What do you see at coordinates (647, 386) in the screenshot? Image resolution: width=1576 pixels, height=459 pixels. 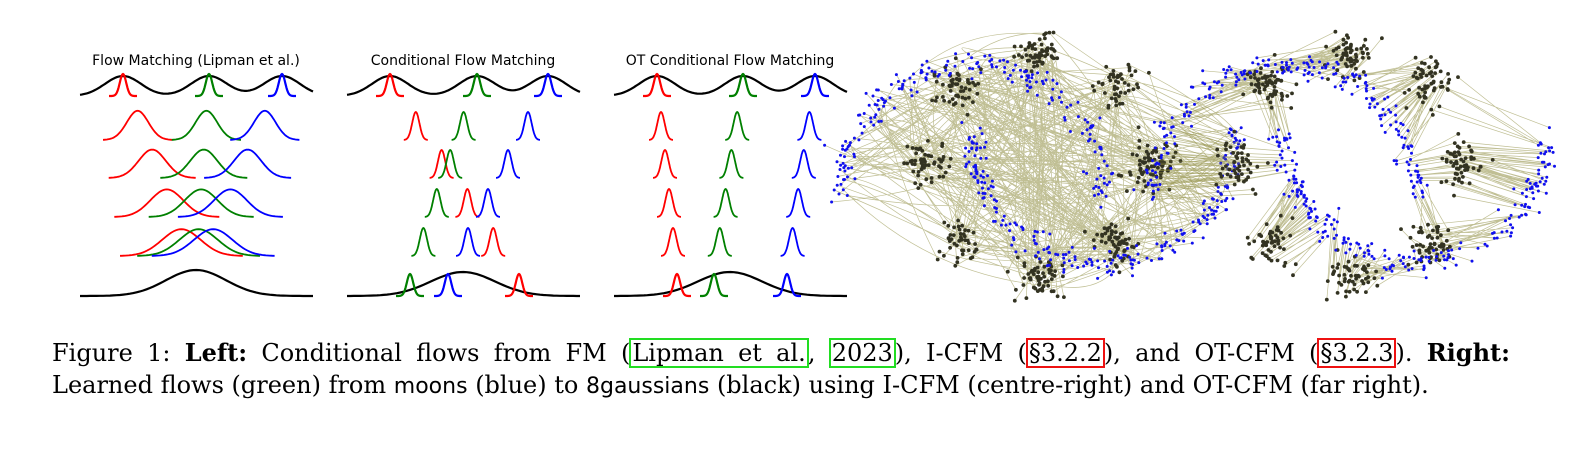 I see `dataset-name-8gaussians: 8gaussians` at bounding box center [647, 386].